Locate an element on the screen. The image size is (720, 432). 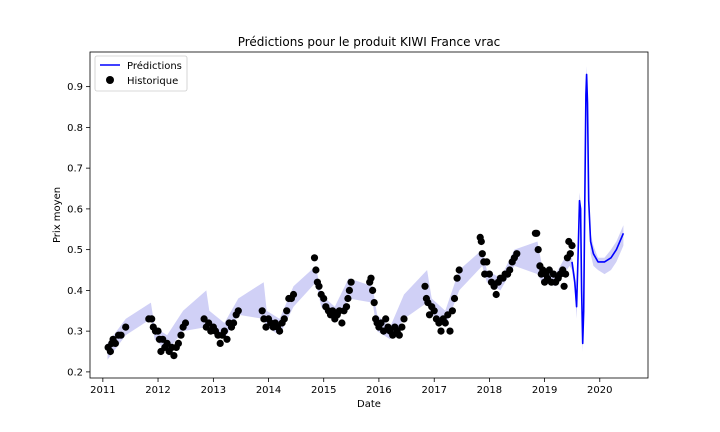
y-tick-label: 0.4 is located at coordinates (75, 291).